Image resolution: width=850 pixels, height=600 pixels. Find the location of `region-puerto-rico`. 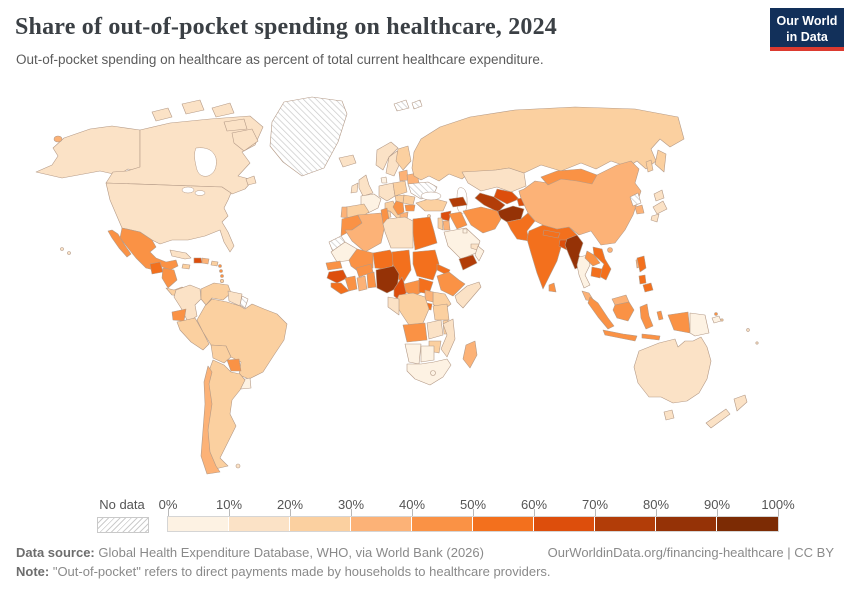

region-puerto-rico is located at coordinates (214, 263).